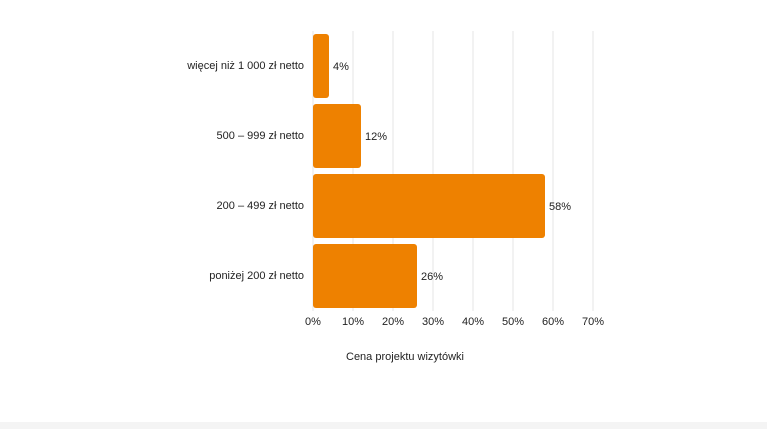 The image size is (767, 434). I want to click on x-tick-label: 0%, so click(313, 322).